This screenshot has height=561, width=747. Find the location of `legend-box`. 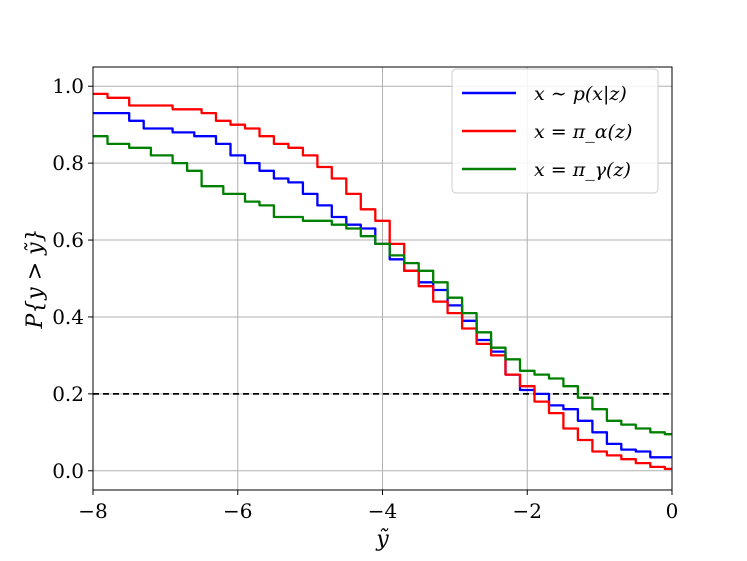

legend-box is located at coordinates (555, 131).